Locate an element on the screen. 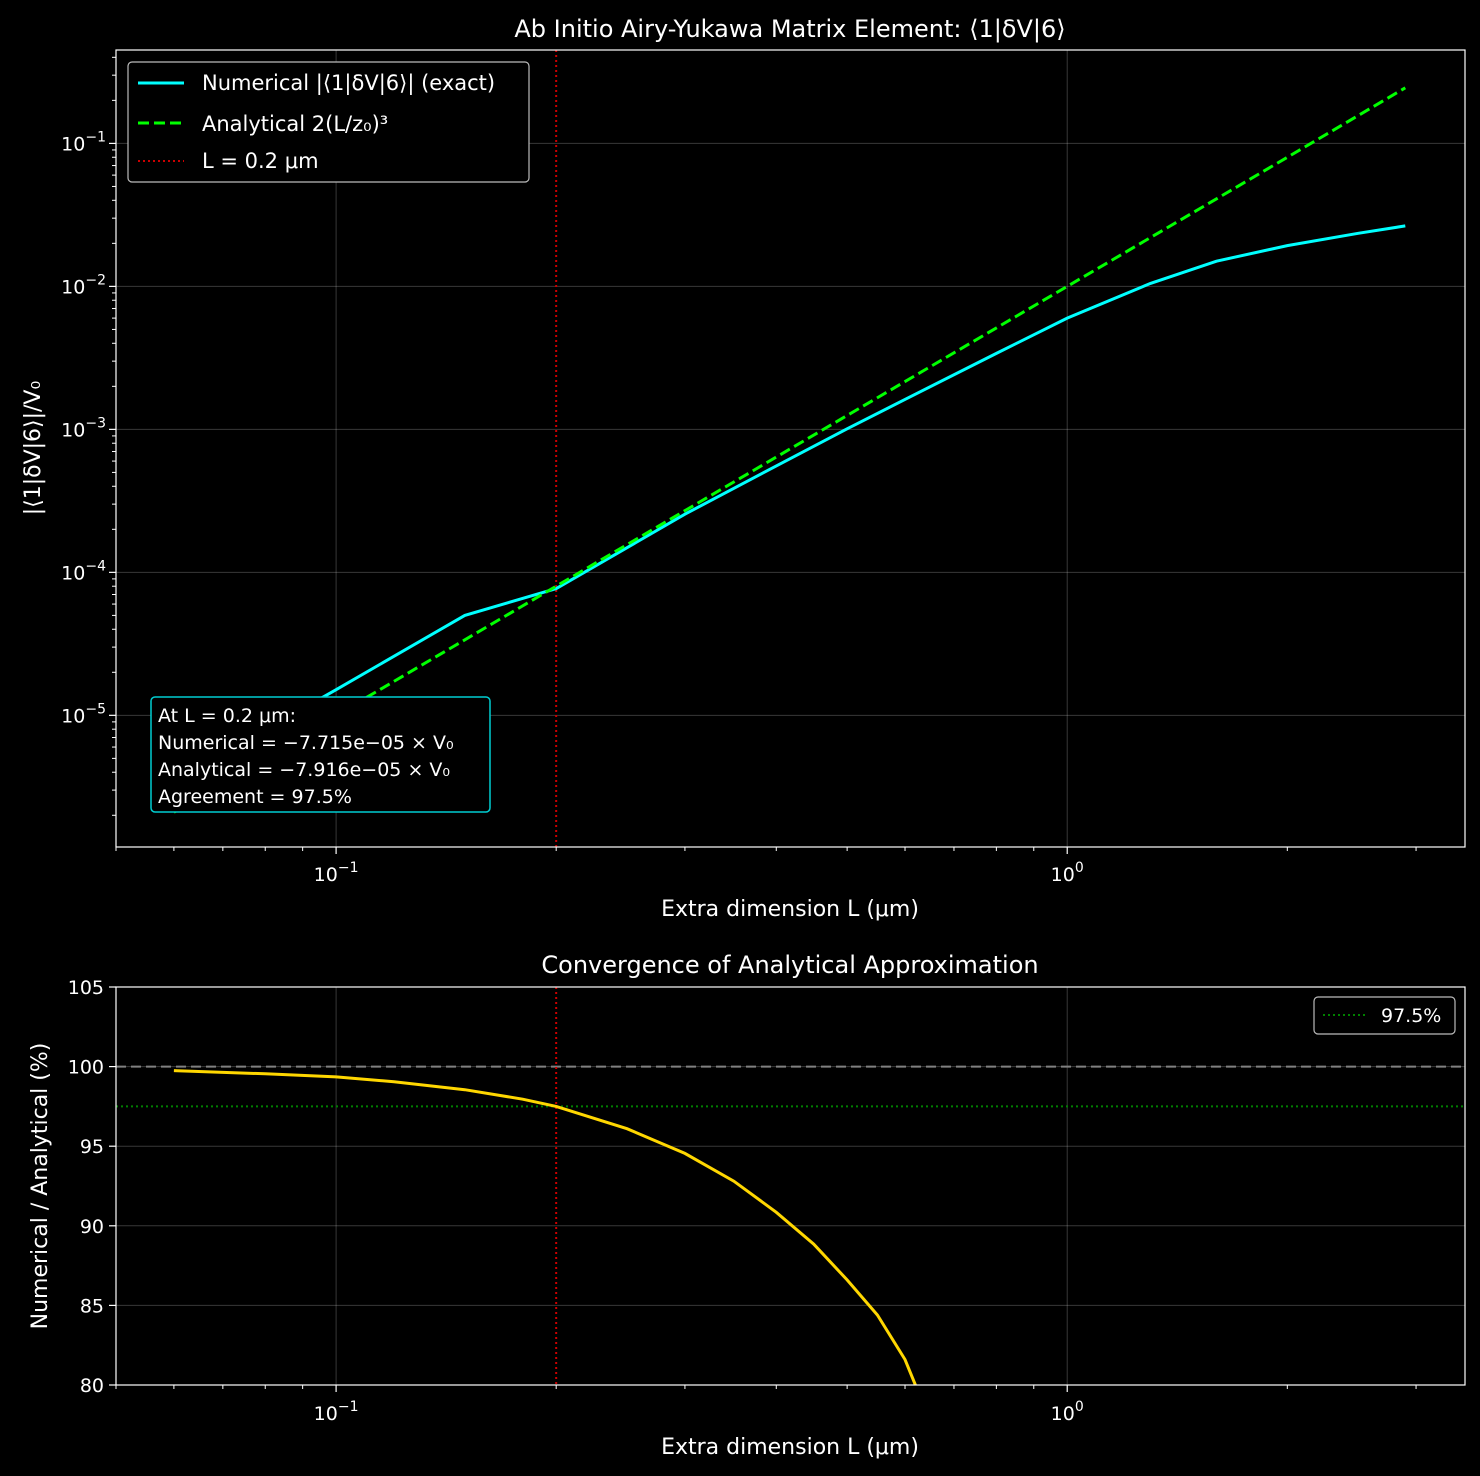  bottom-chart-title: Convergence of Analytical Approximation is located at coordinates (789, 965).